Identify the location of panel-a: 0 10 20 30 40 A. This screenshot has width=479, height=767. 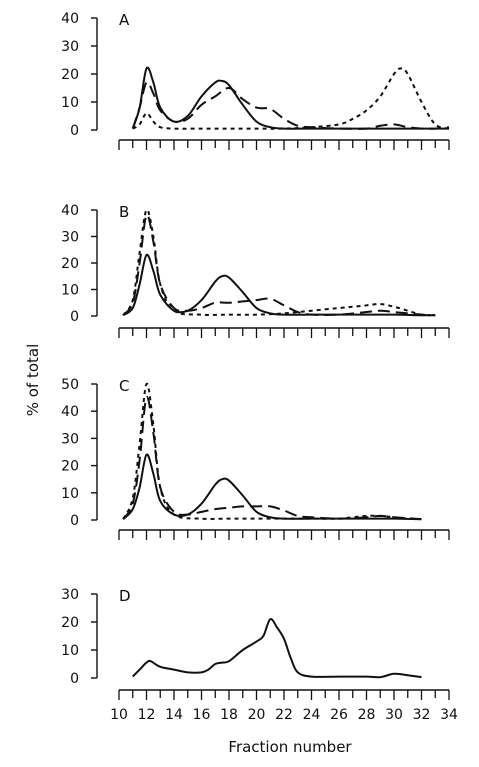
(255, 80).